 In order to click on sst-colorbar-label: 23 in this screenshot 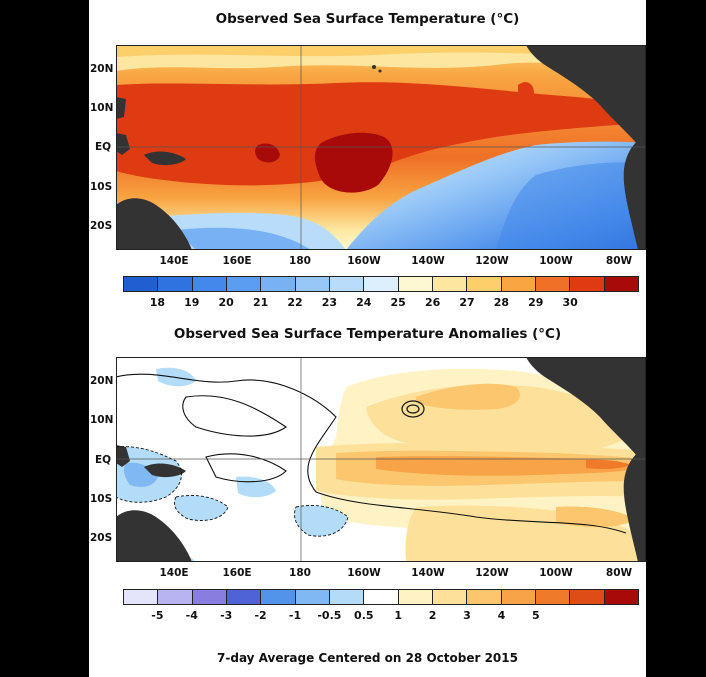, I will do `click(329, 302)`.